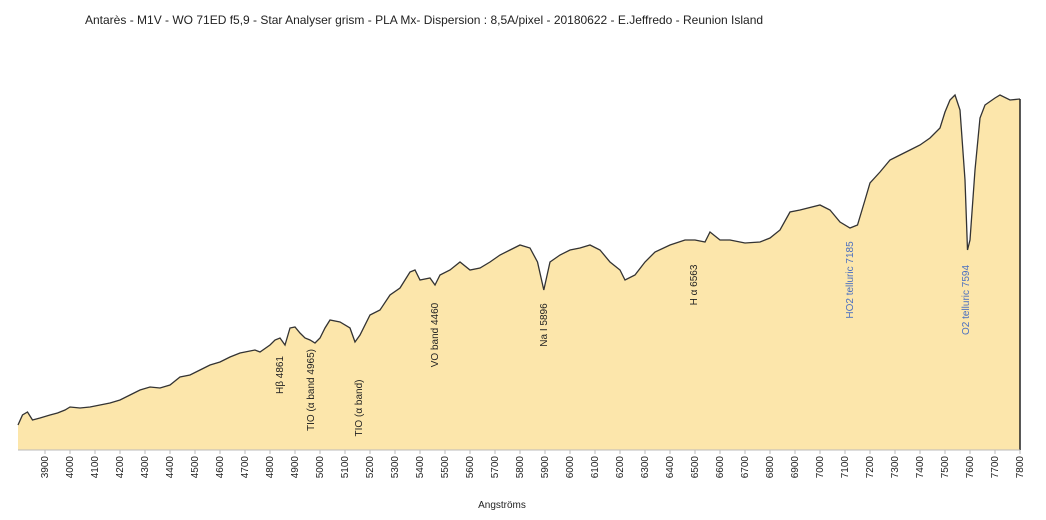 This screenshot has height=520, width=1046. Describe the element at coordinates (145, 467) in the screenshot. I see `x-tick-label: 4300` at that location.